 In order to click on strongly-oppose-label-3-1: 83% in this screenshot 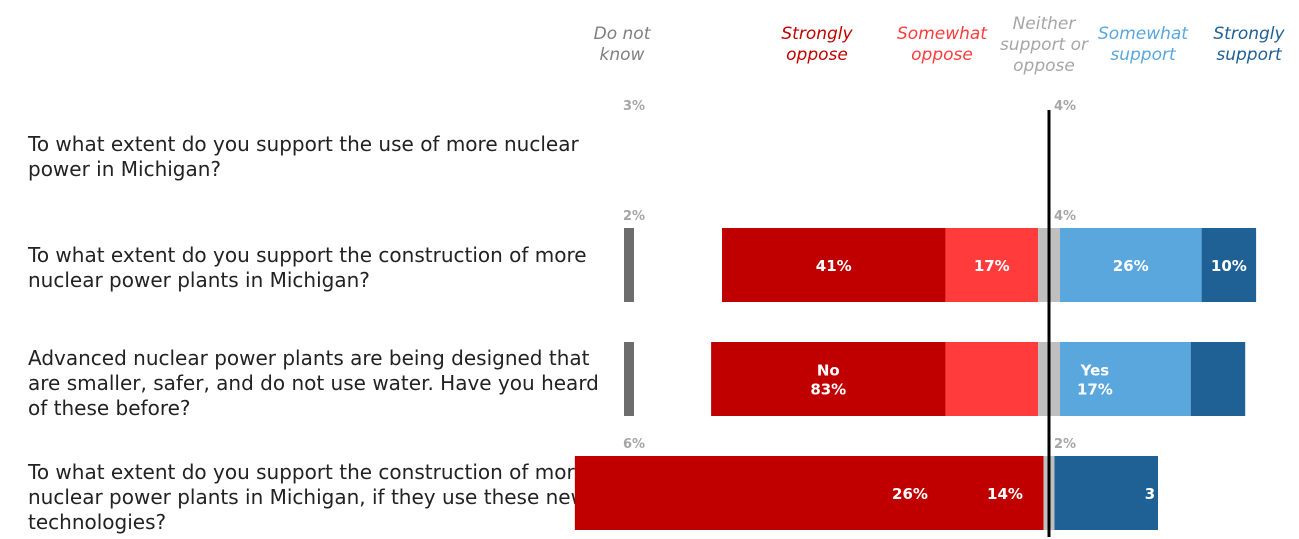, I will do `click(828, 390)`.